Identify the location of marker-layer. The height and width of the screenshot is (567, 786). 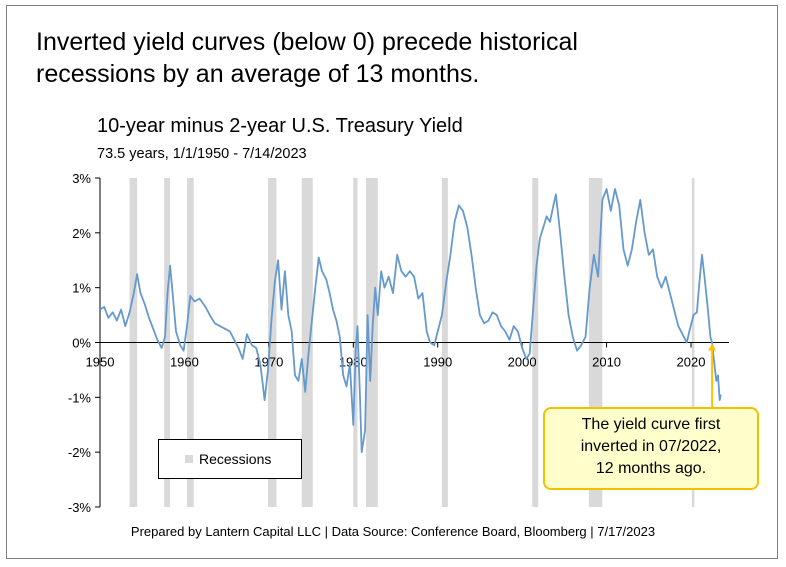
(712, 375).